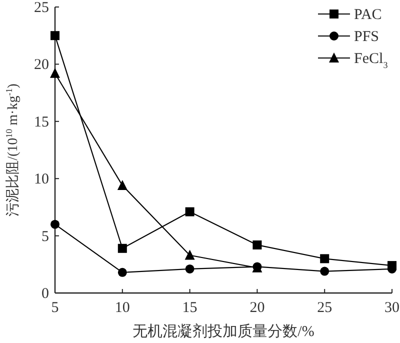 The height and width of the screenshot is (343, 400). What do you see at coordinates (367, 37) in the screenshot?
I see `legend-label: PFS` at bounding box center [367, 37].